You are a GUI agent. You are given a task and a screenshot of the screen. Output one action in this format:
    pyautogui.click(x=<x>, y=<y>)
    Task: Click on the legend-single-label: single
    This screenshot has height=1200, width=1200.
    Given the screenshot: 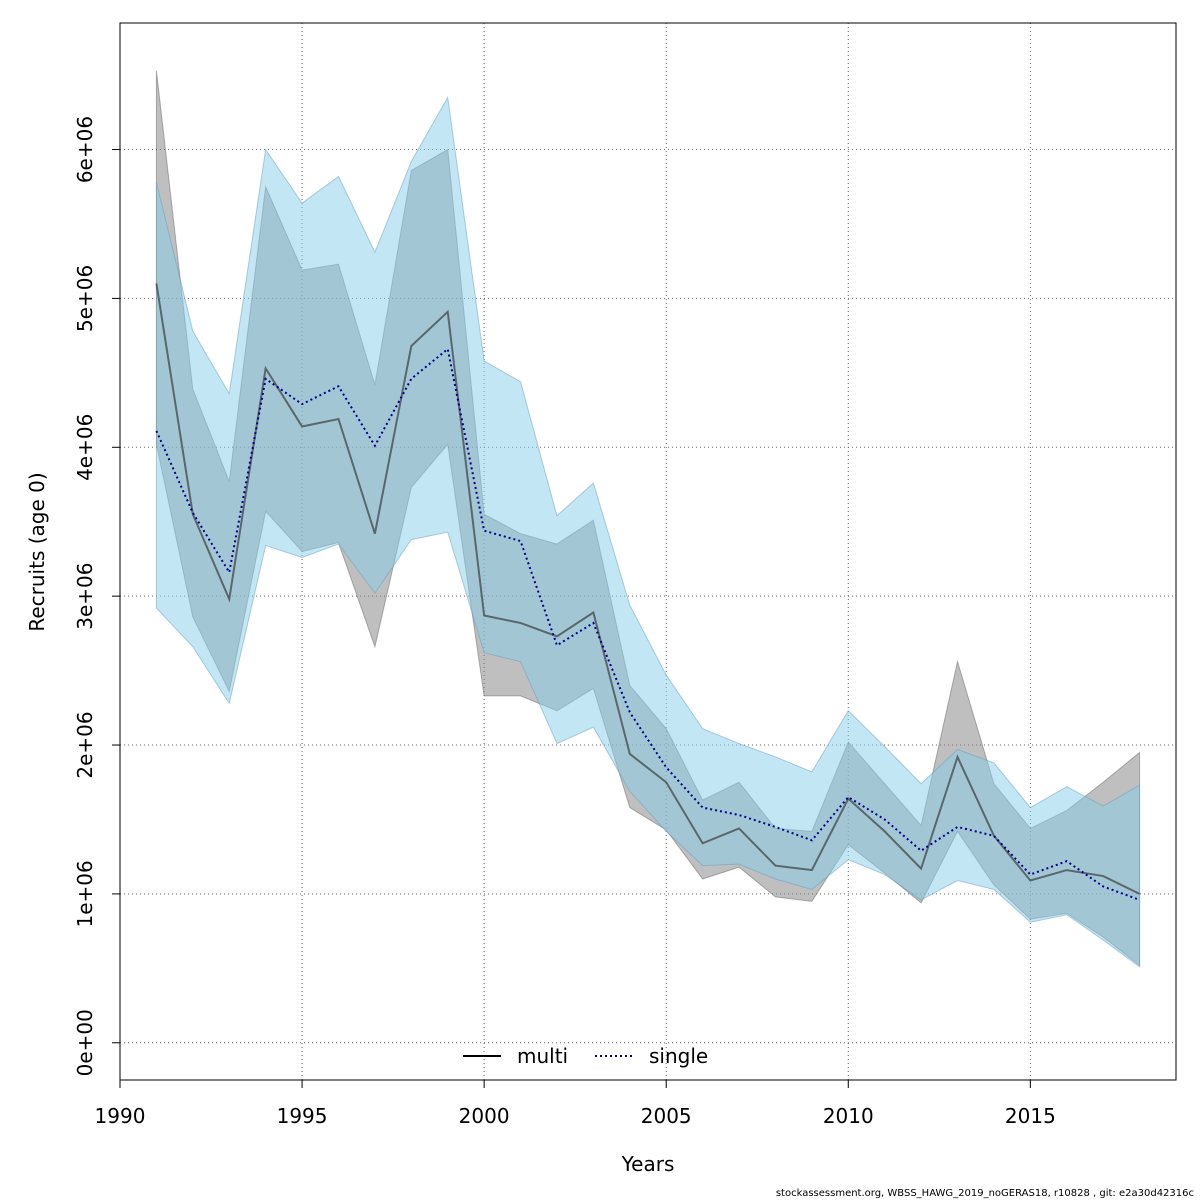 What is the action you would take?
    pyautogui.click(x=678, y=1056)
    